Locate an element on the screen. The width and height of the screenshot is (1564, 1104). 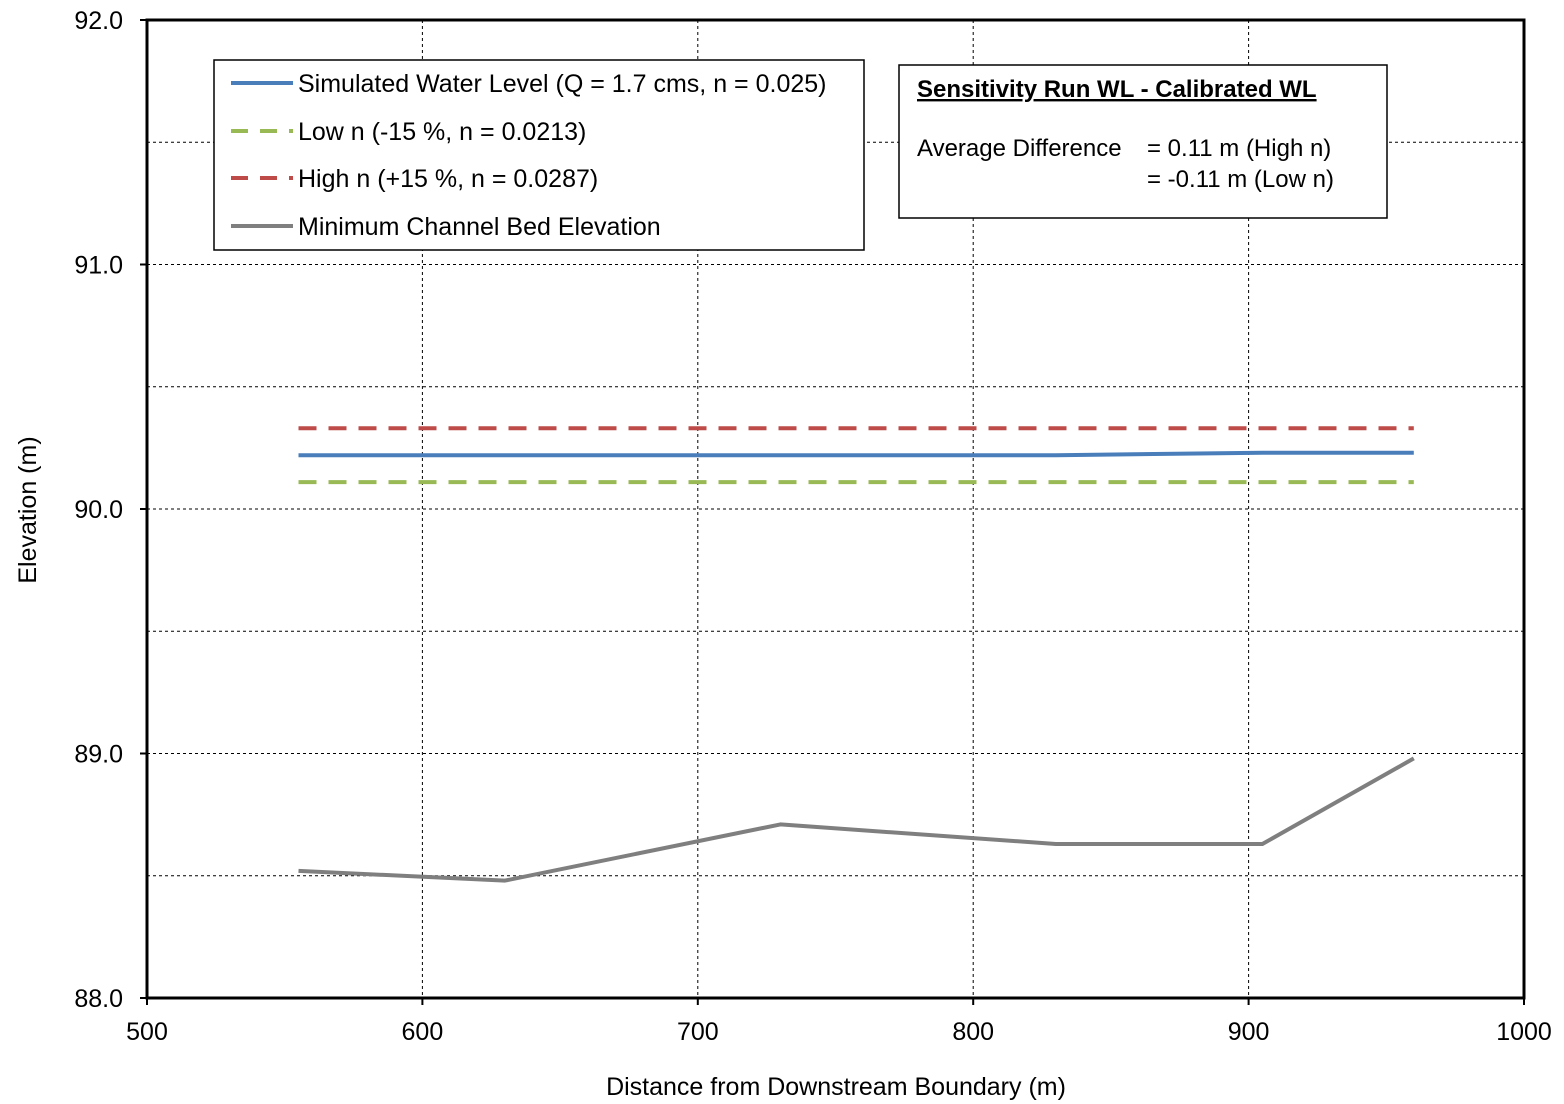
x-tick-label: 800 is located at coordinates (973, 1032).